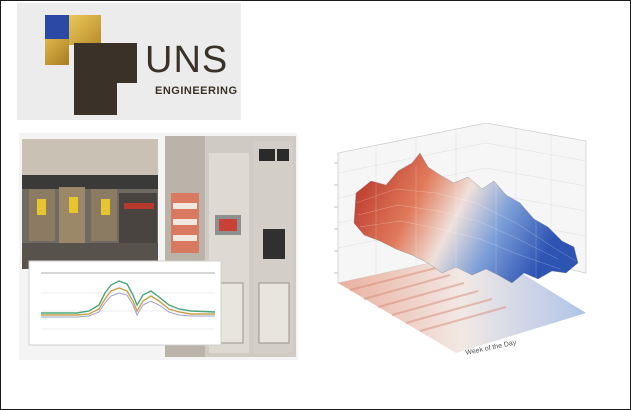  What do you see at coordinates (85, 30) in the screenshot?
I see `logo-gold-square` at bounding box center [85, 30].